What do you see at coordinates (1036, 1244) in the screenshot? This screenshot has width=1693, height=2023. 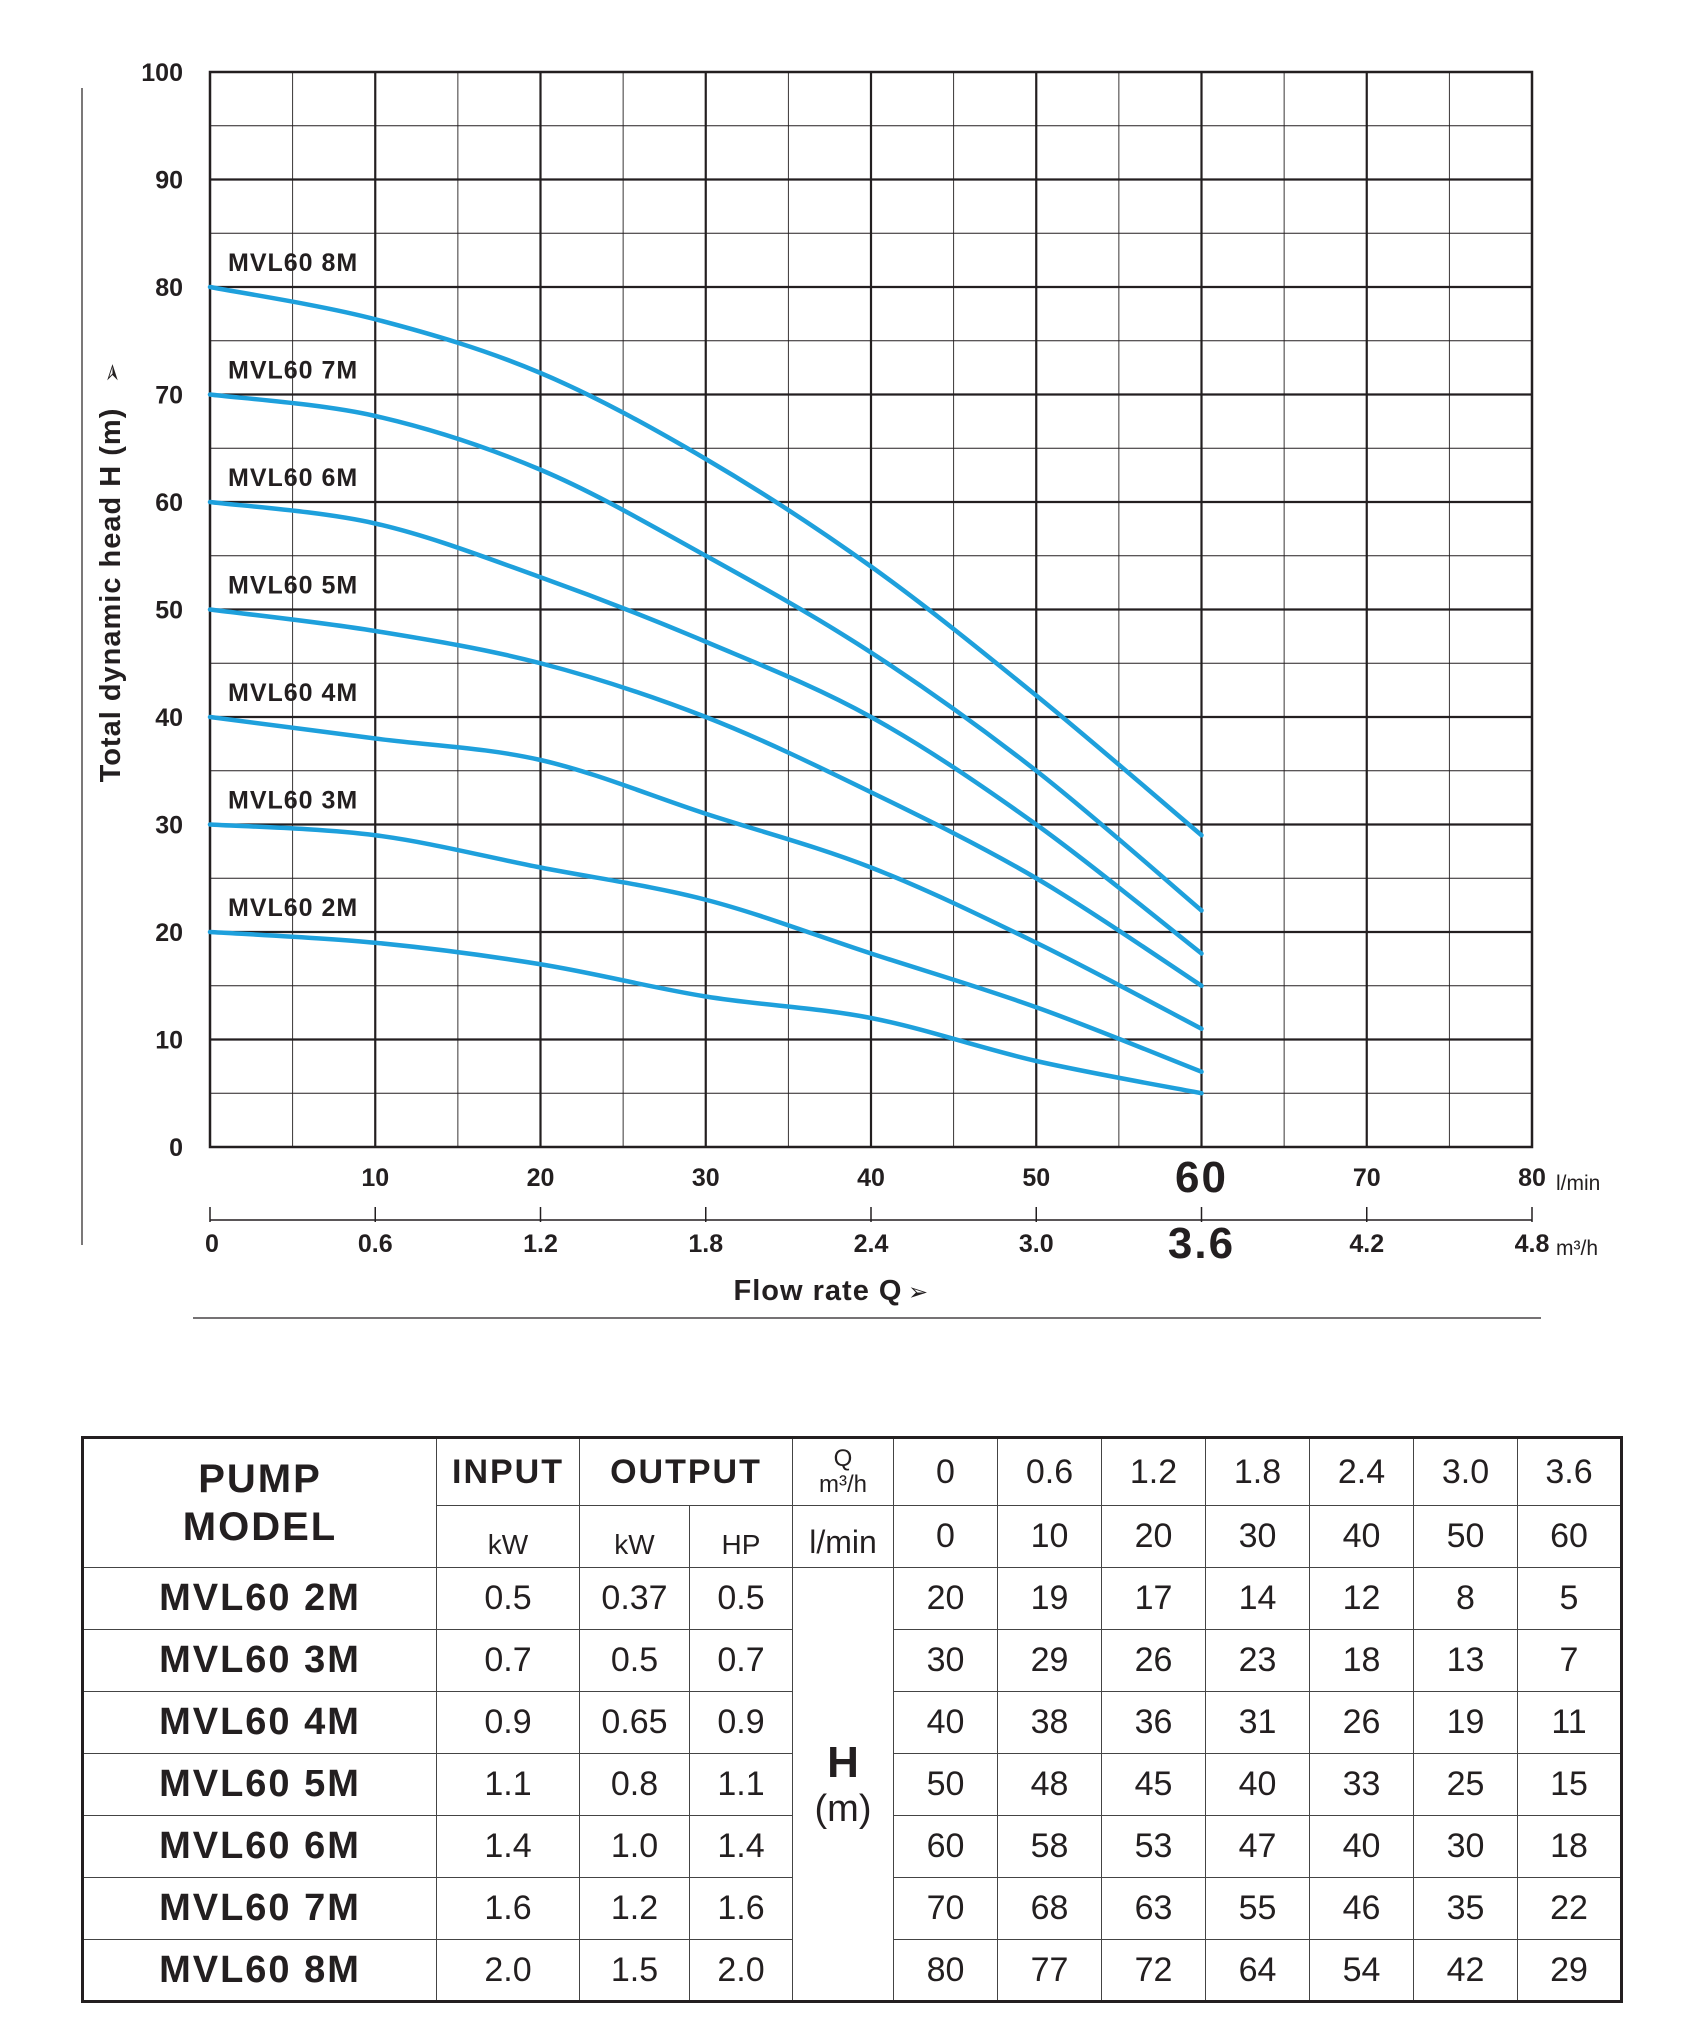 I see `x-tick-label-m3h: 3.0` at bounding box center [1036, 1244].